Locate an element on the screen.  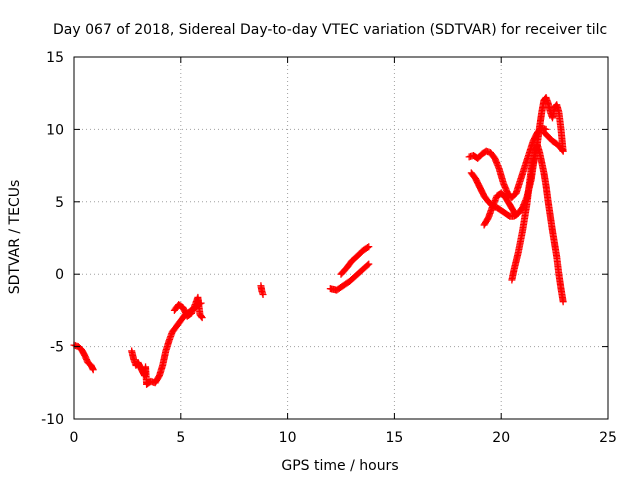
y-tick-label: -5 is located at coordinates (57, 348).